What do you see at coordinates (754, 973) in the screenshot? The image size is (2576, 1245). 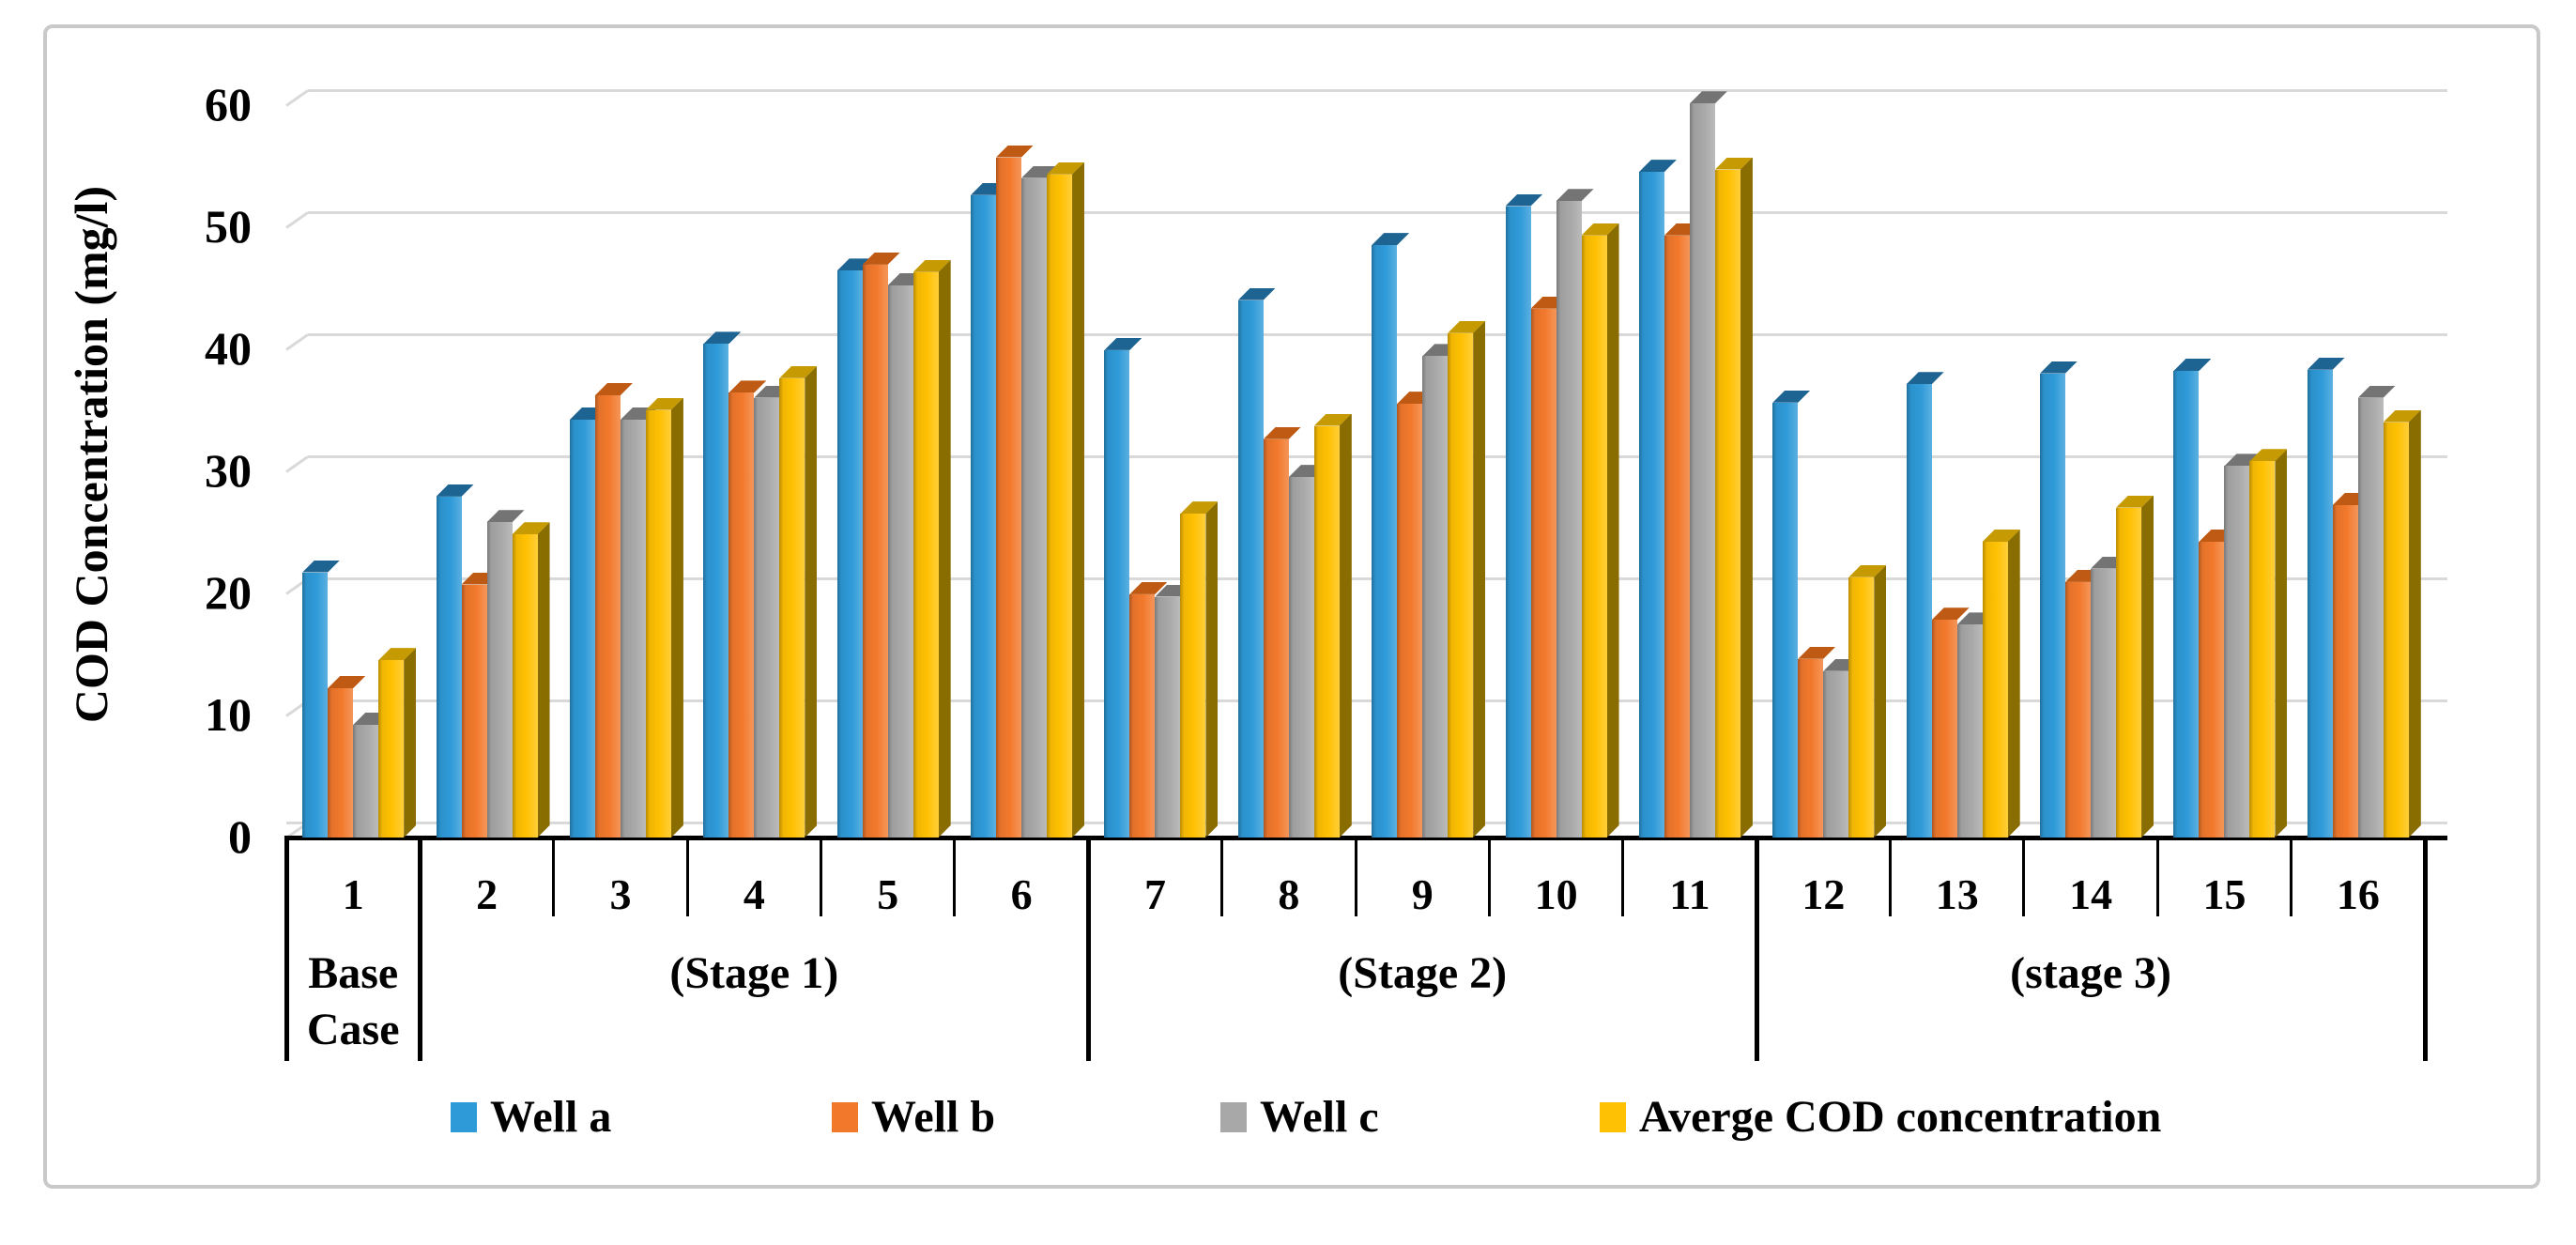 I see `stage-group-label: (Stage 1)` at bounding box center [754, 973].